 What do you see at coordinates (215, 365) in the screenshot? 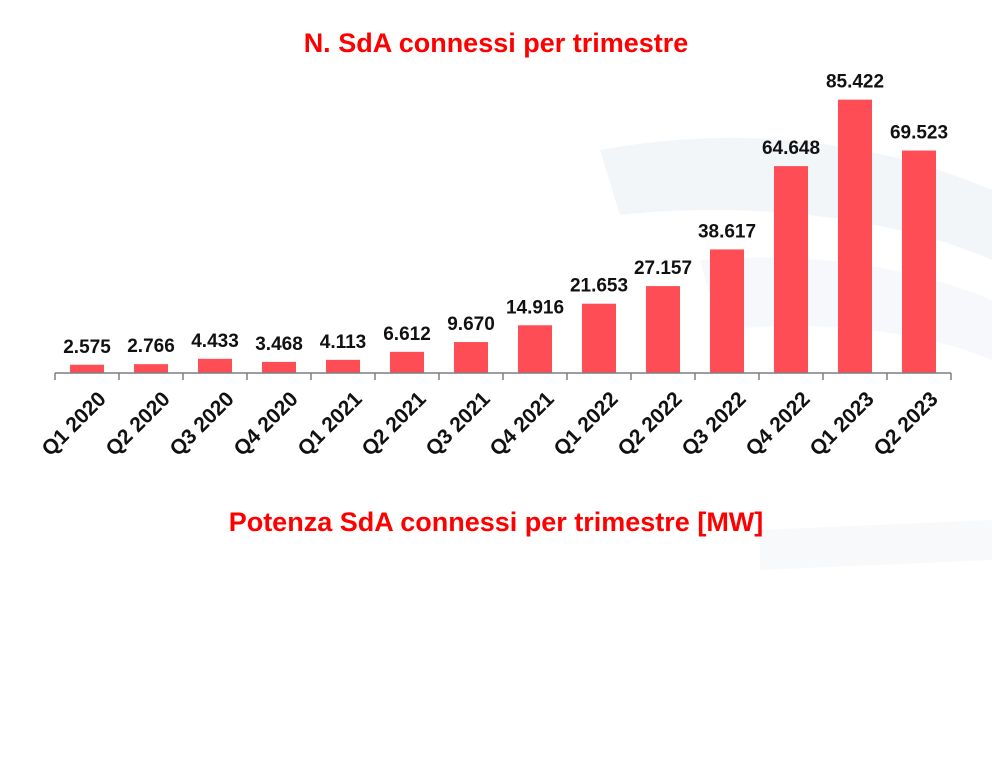
I see `bar-q3-2020` at bounding box center [215, 365].